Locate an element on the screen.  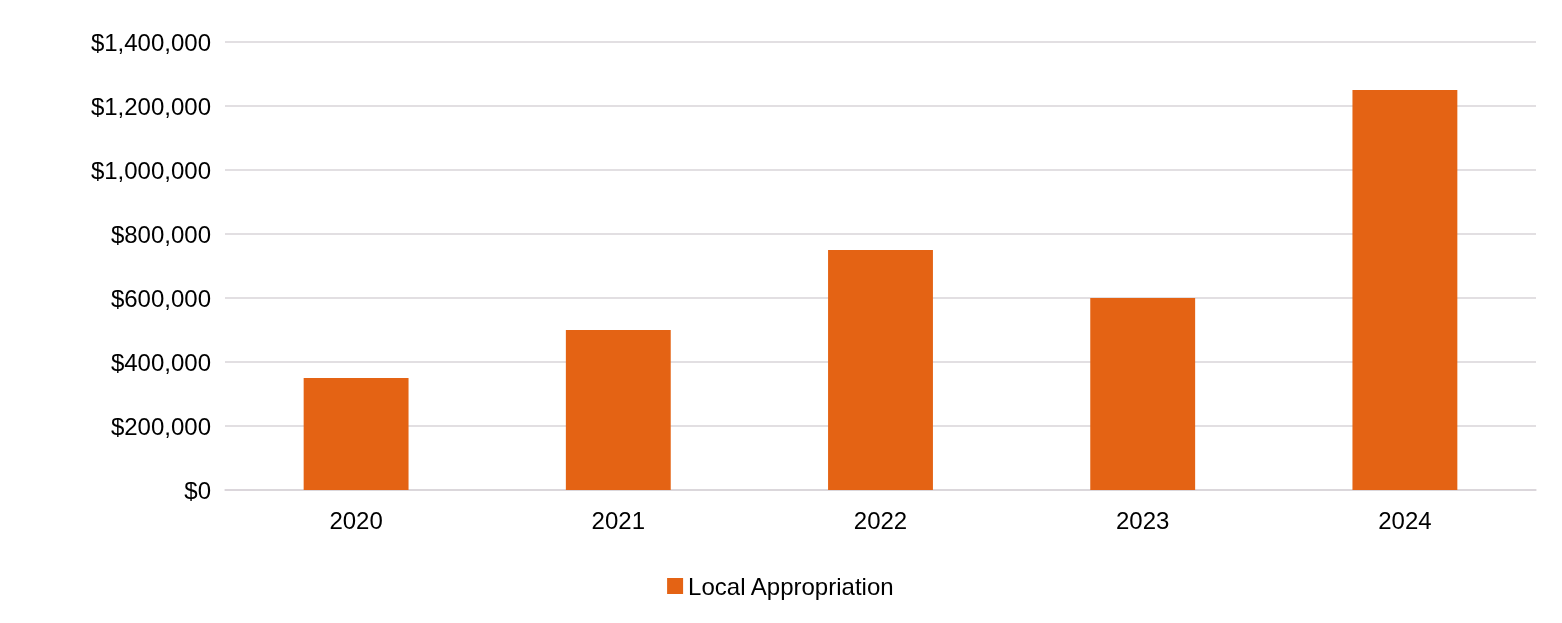
y-tick-label: $200,000 is located at coordinates (160, 426).